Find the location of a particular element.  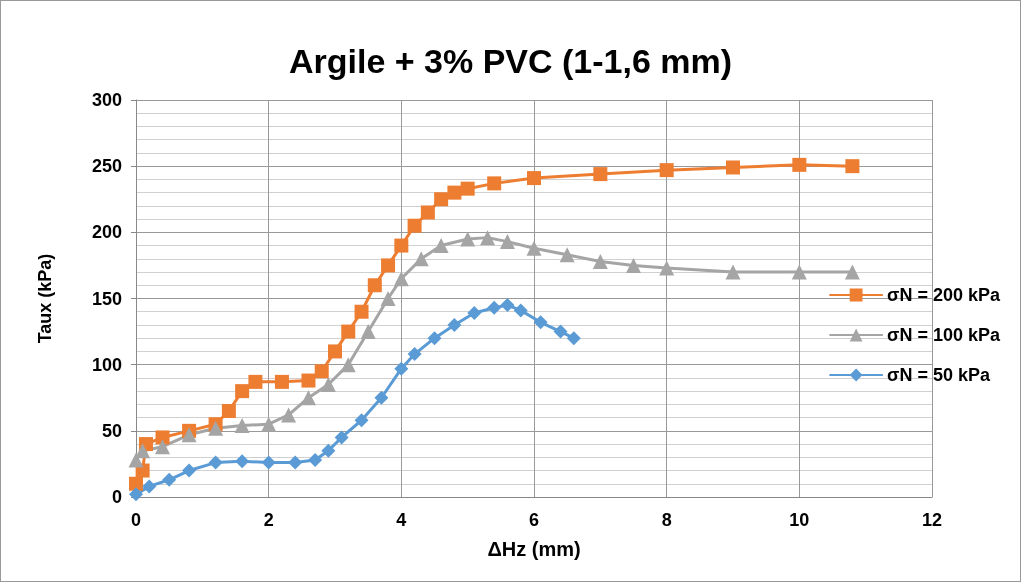

legend-label: σN = 100 kPa is located at coordinates (944, 335).